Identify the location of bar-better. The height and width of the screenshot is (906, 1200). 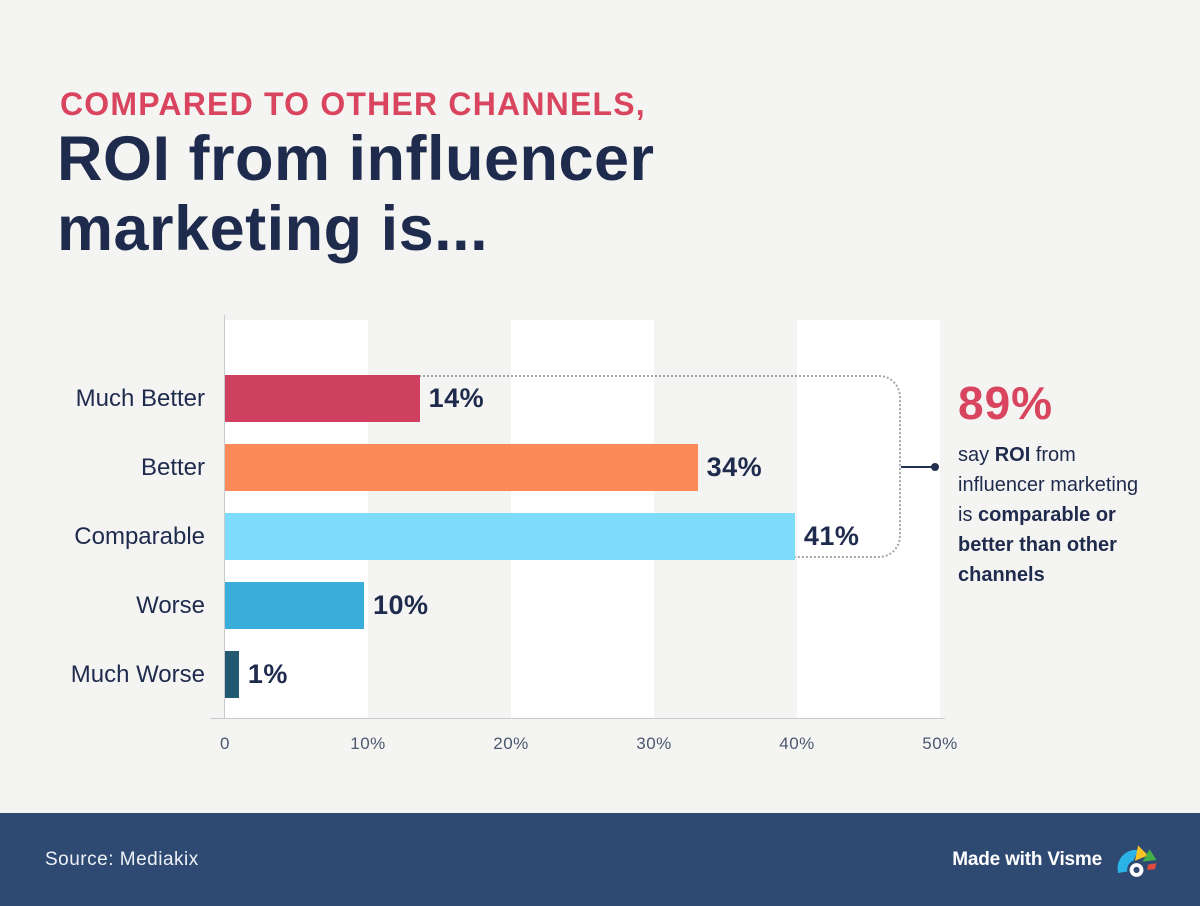
(461, 467).